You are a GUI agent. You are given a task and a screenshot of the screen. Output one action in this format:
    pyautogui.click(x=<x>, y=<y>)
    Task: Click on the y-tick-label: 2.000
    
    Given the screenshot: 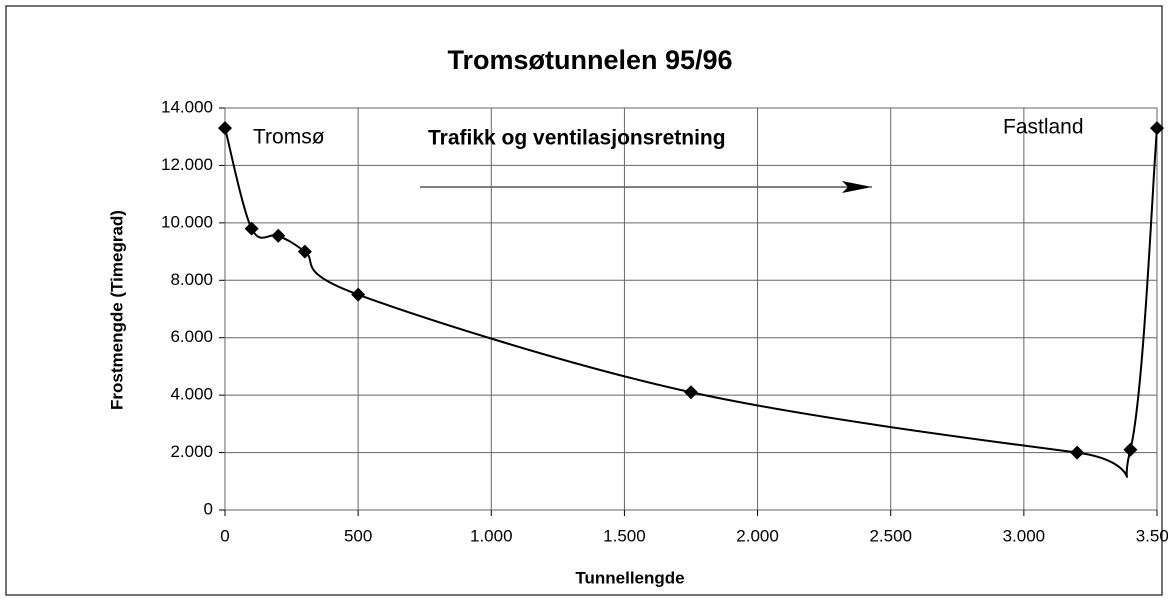 What is the action you would take?
    pyautogui.click(x=191, y=451)
    